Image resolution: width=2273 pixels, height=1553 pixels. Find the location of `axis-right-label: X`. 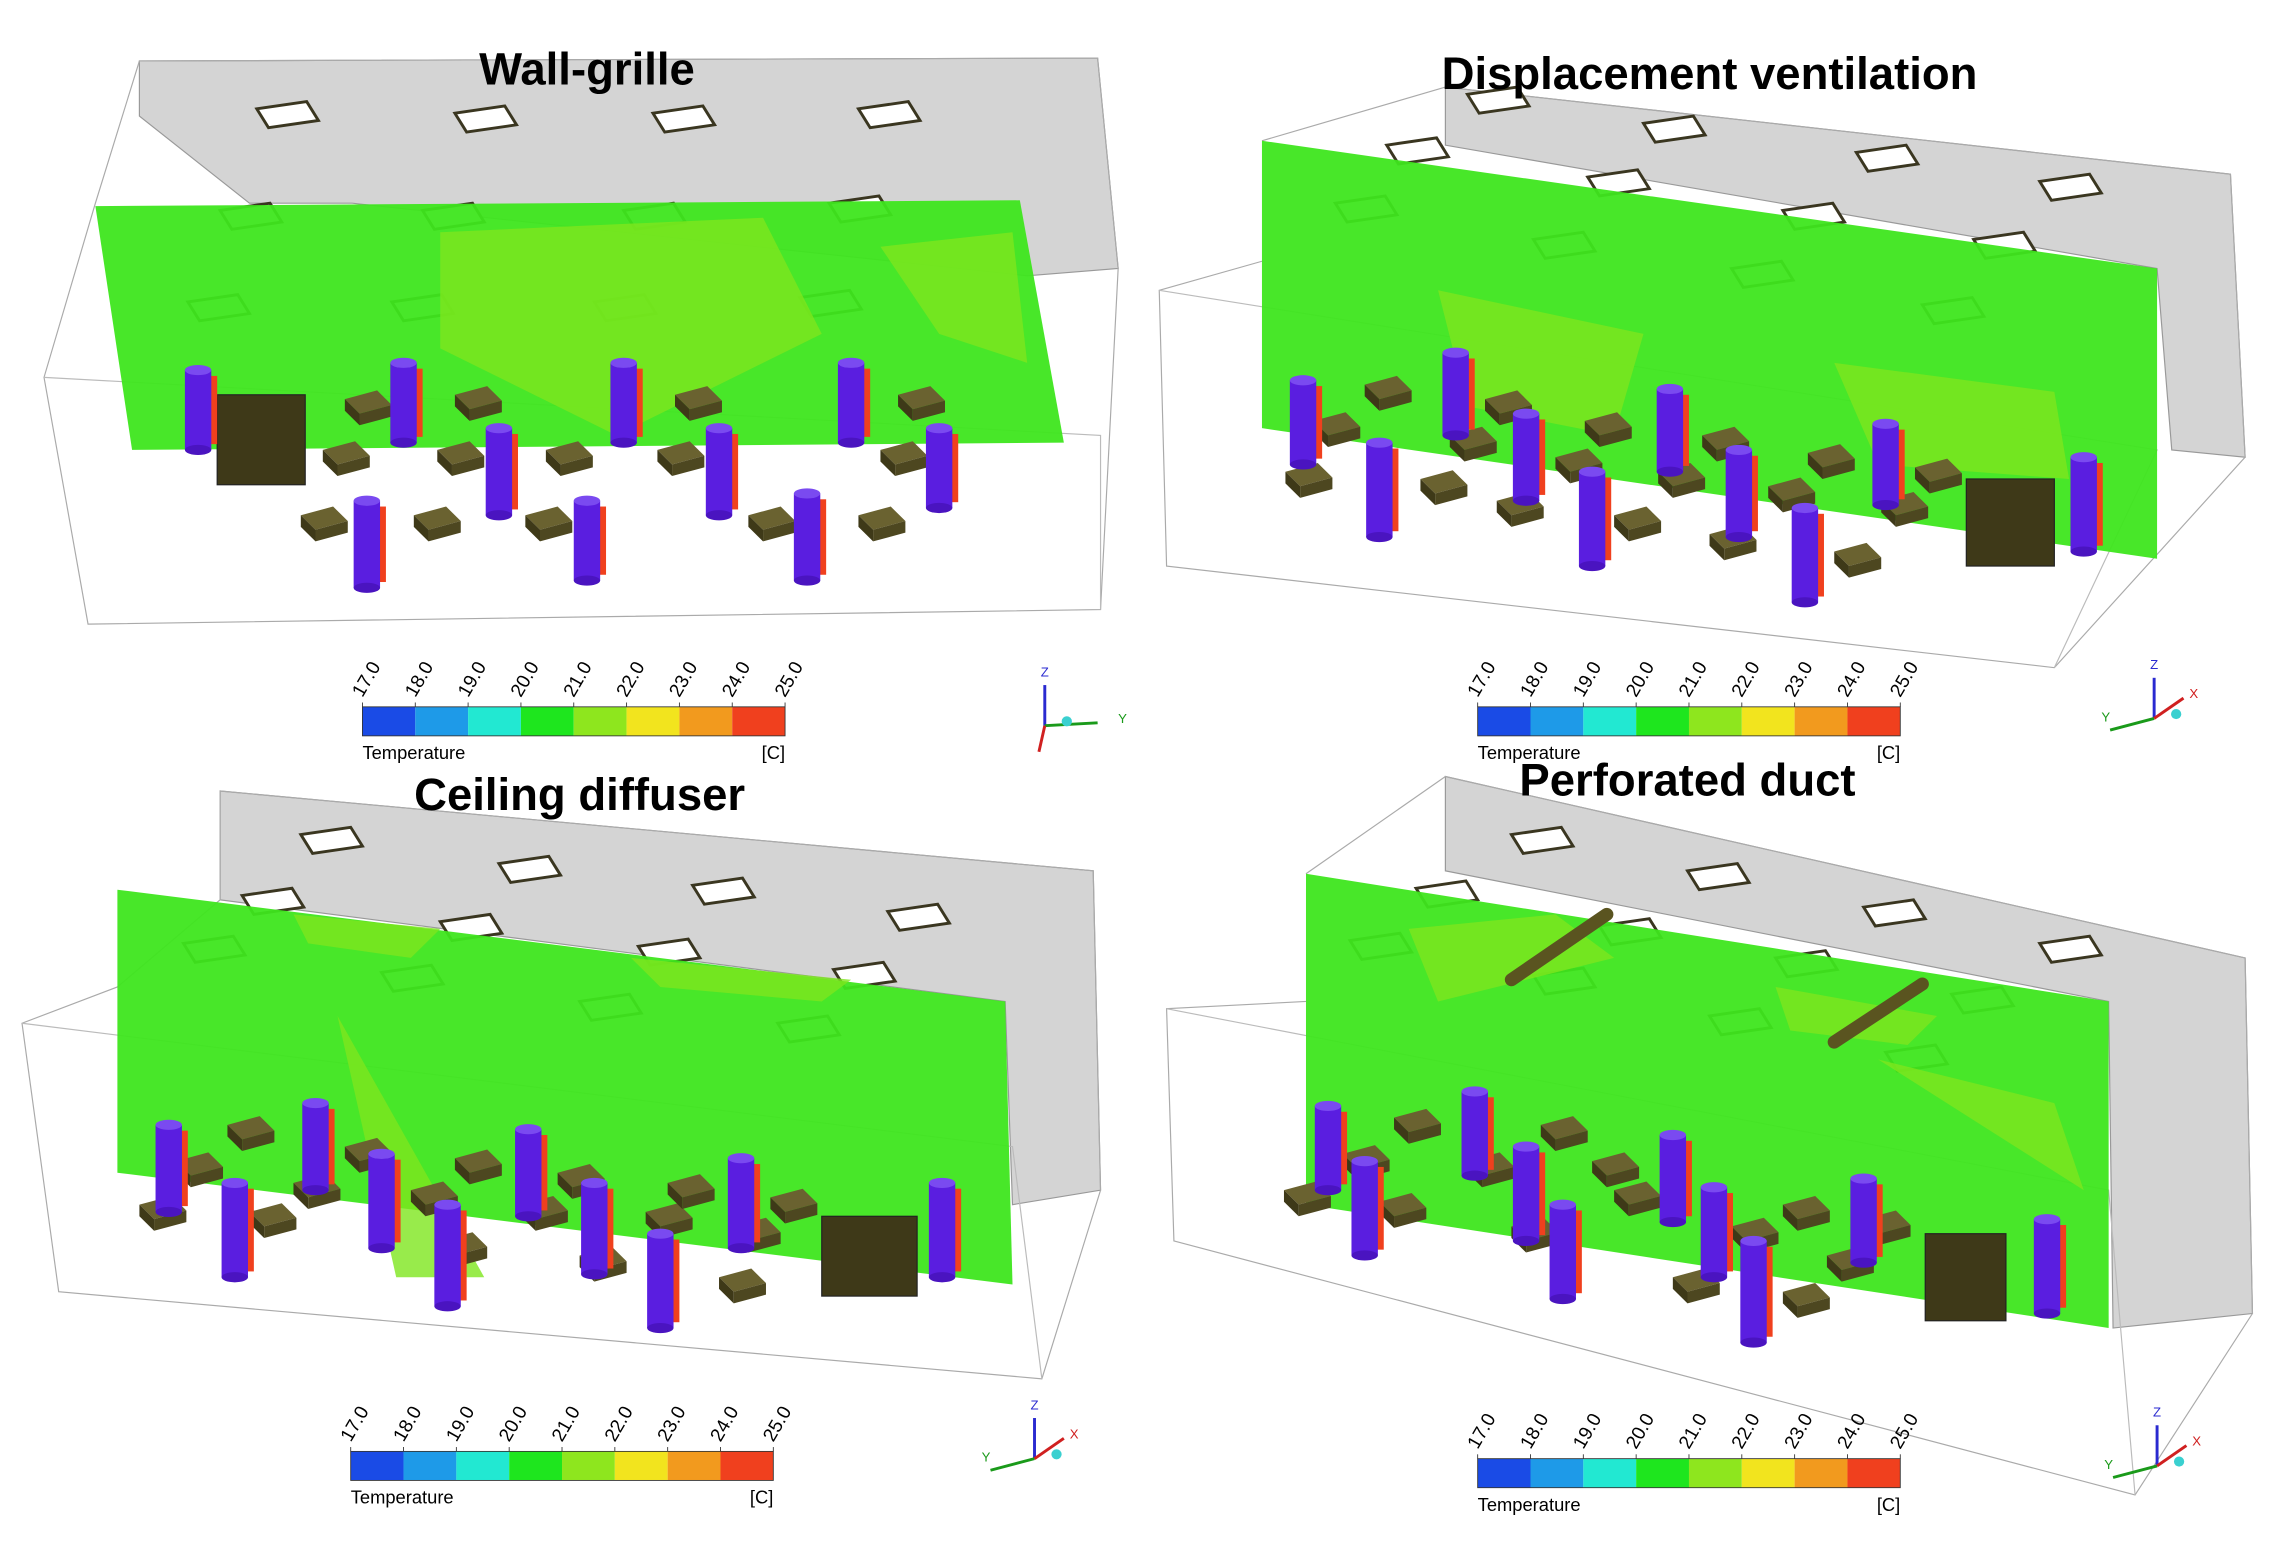

axis-right-label: X is located at coordinates (1074, 1433).